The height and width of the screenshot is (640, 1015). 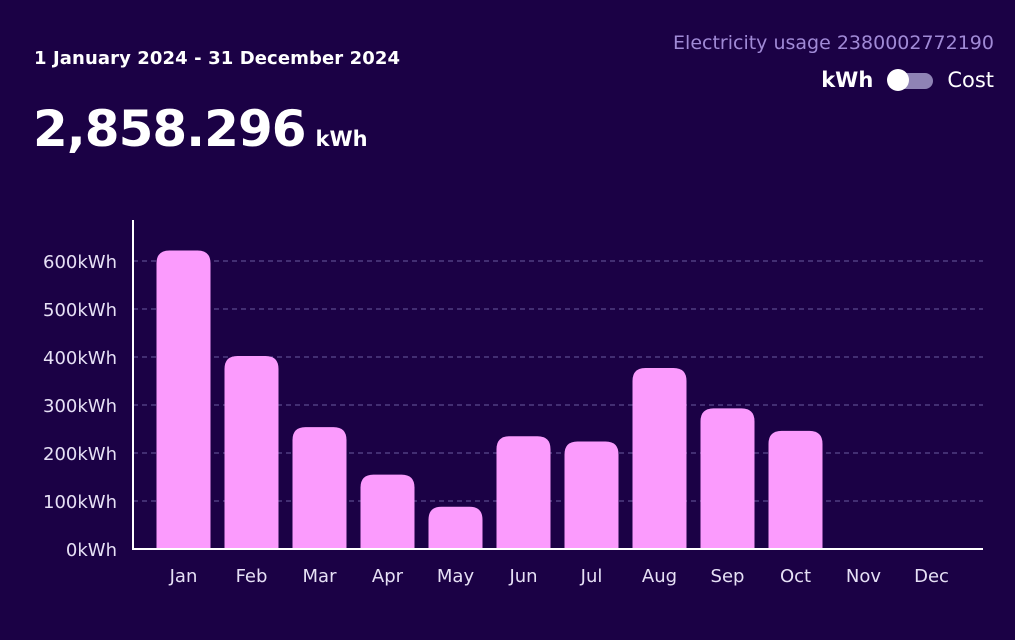 What do you see at coordinates (833, 43) in the screenshot?
I see `meter-label: Electricity usage 2380002772190` at bounding box center [833, 43].